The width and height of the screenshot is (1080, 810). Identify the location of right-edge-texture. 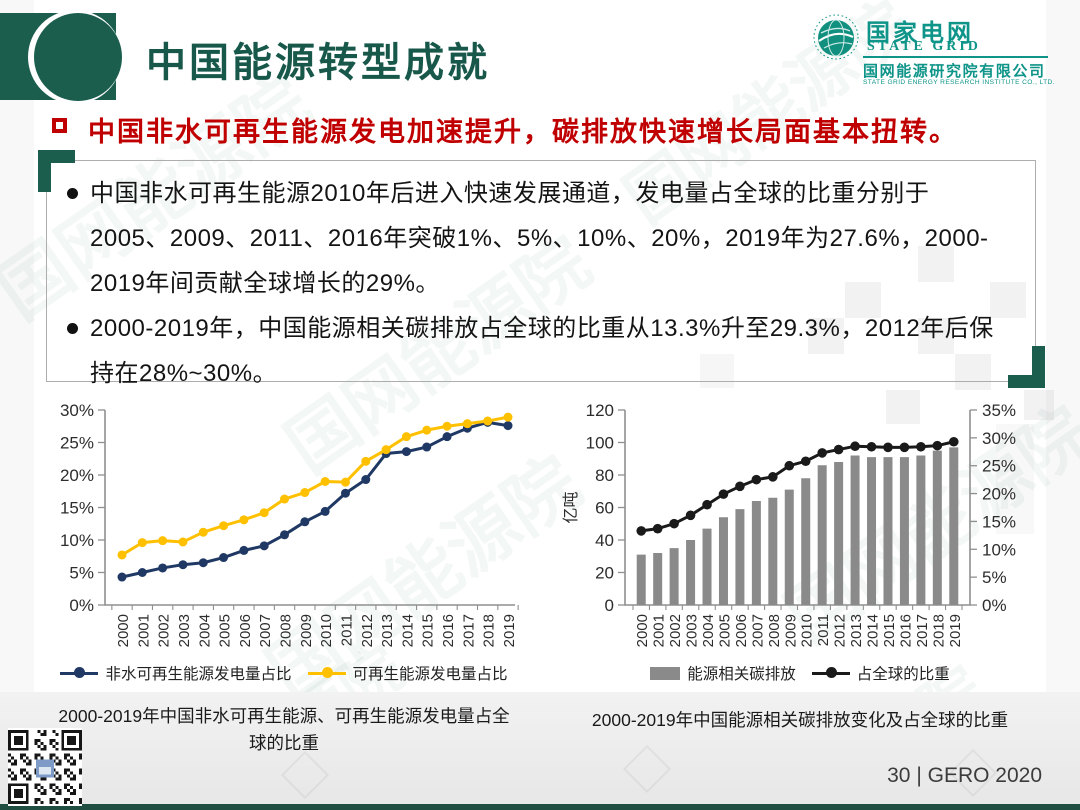
(1063, 405).